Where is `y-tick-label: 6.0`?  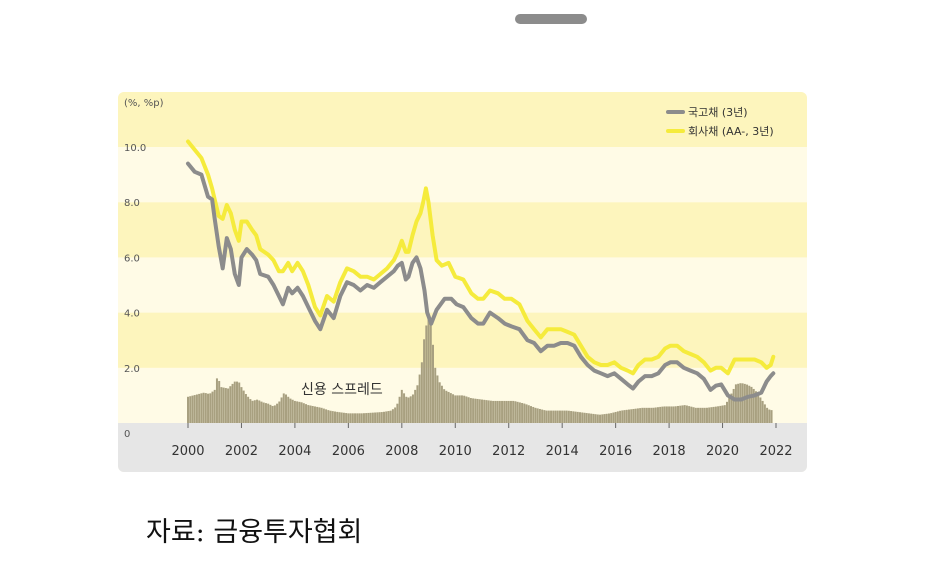
y-tick-label: 6.0 is located at coordinates (132, 258).